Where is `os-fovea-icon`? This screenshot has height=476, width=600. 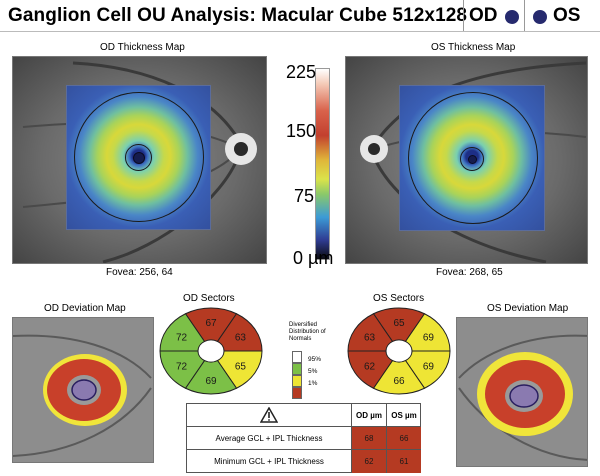
os-fovea-icon is located at coordinates (472, 159).